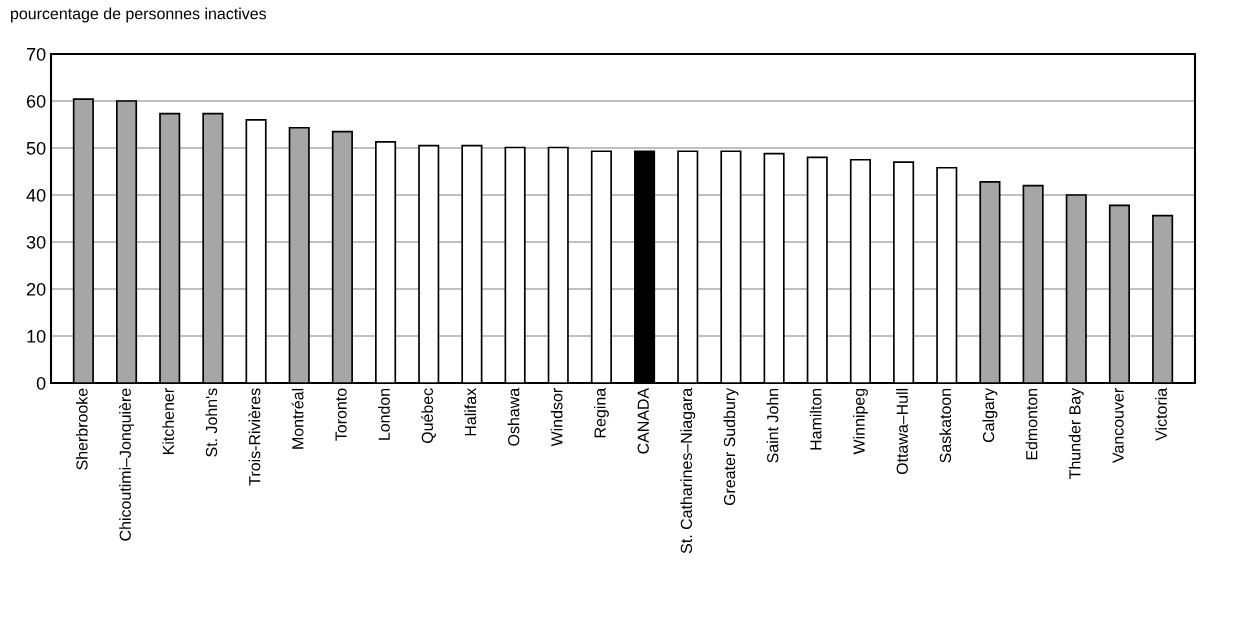 This screenshot has width=1233, height=619. Describe the element at coordinates (36, 148) in the screenshot. I see `y-tick-label: 50` at that location.